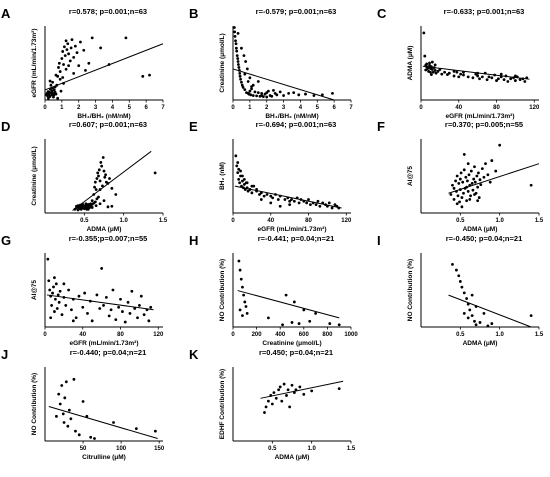 The height and width of the screenshot is (477, 550). What do you see at coordinates (379, 240) in the screenshot?
I see `panel-letter: I` at bounding box center [379, 240].